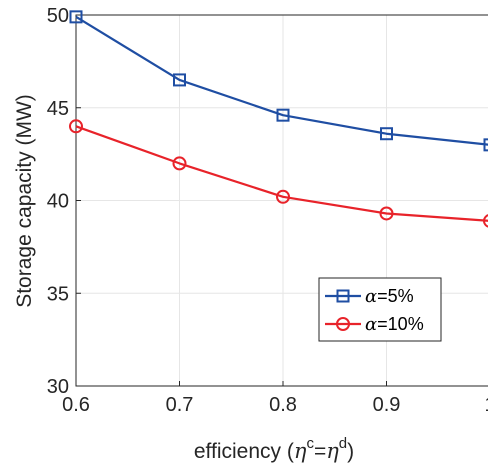 This screenshot has width=488, height=468. What do you see at coordinates (394, 324) in the screenshot?
I see `legend-label-series-2: α=10%` at bounding box center [394, 324].